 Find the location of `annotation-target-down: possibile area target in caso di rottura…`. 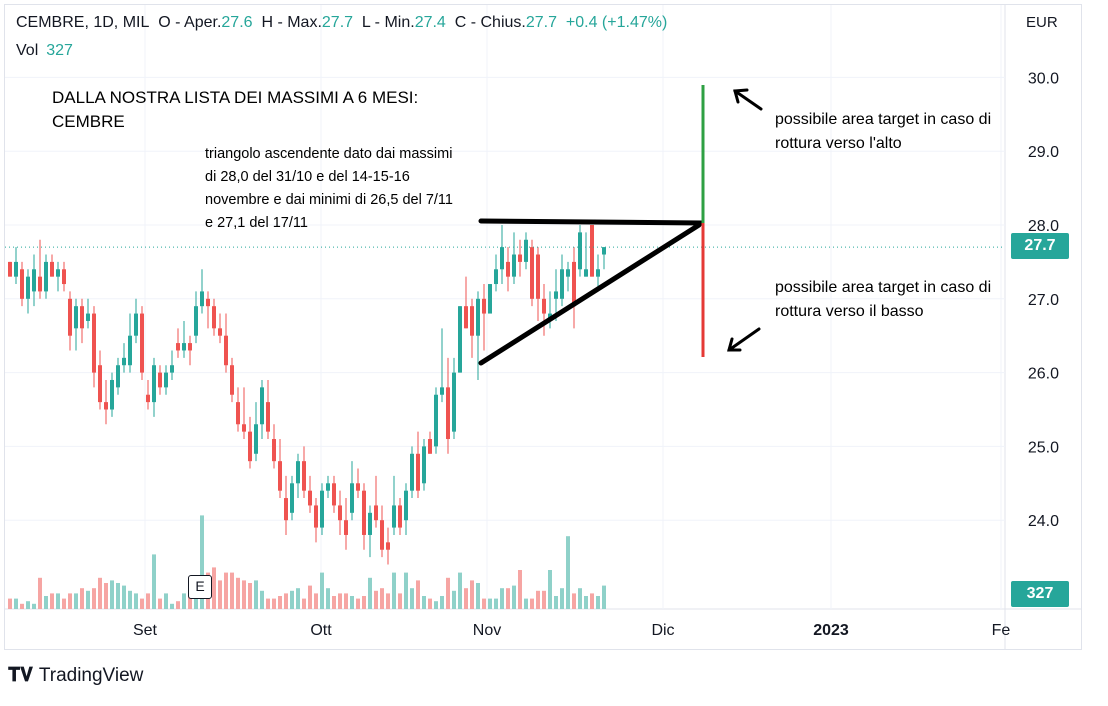

annotation-target-down: possibile area target in caso di rottura… is located at coordinates (883, 299).